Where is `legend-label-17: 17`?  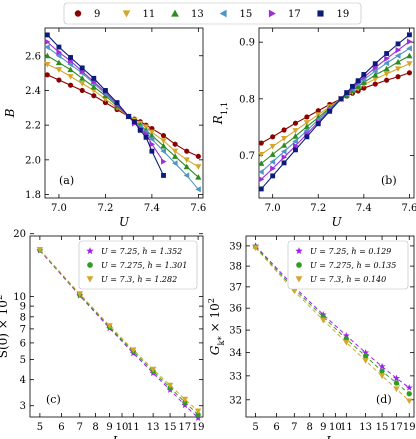
legend-label-17: 17 is located at coordinates (294, 14).